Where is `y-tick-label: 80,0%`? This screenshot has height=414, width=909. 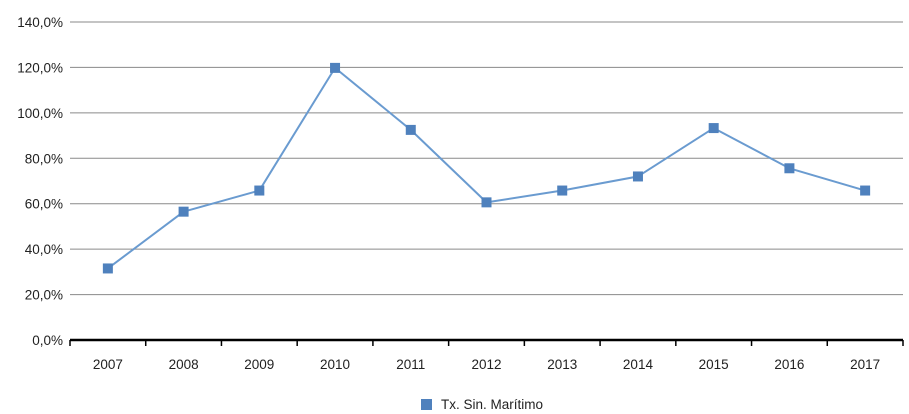
y-tick-label: 80,0% is located at coordinates (44, 158).